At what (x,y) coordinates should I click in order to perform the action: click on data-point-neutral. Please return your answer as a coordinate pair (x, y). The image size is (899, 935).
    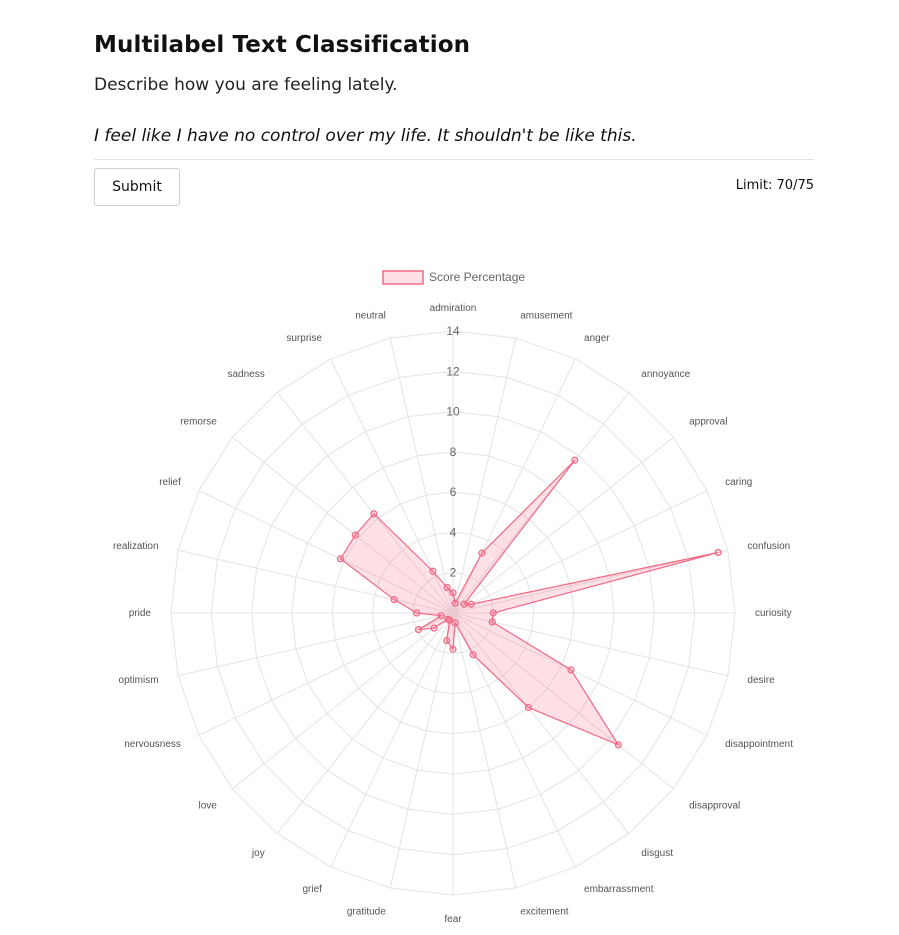
    Looking at the image, I should click on (447, 587).